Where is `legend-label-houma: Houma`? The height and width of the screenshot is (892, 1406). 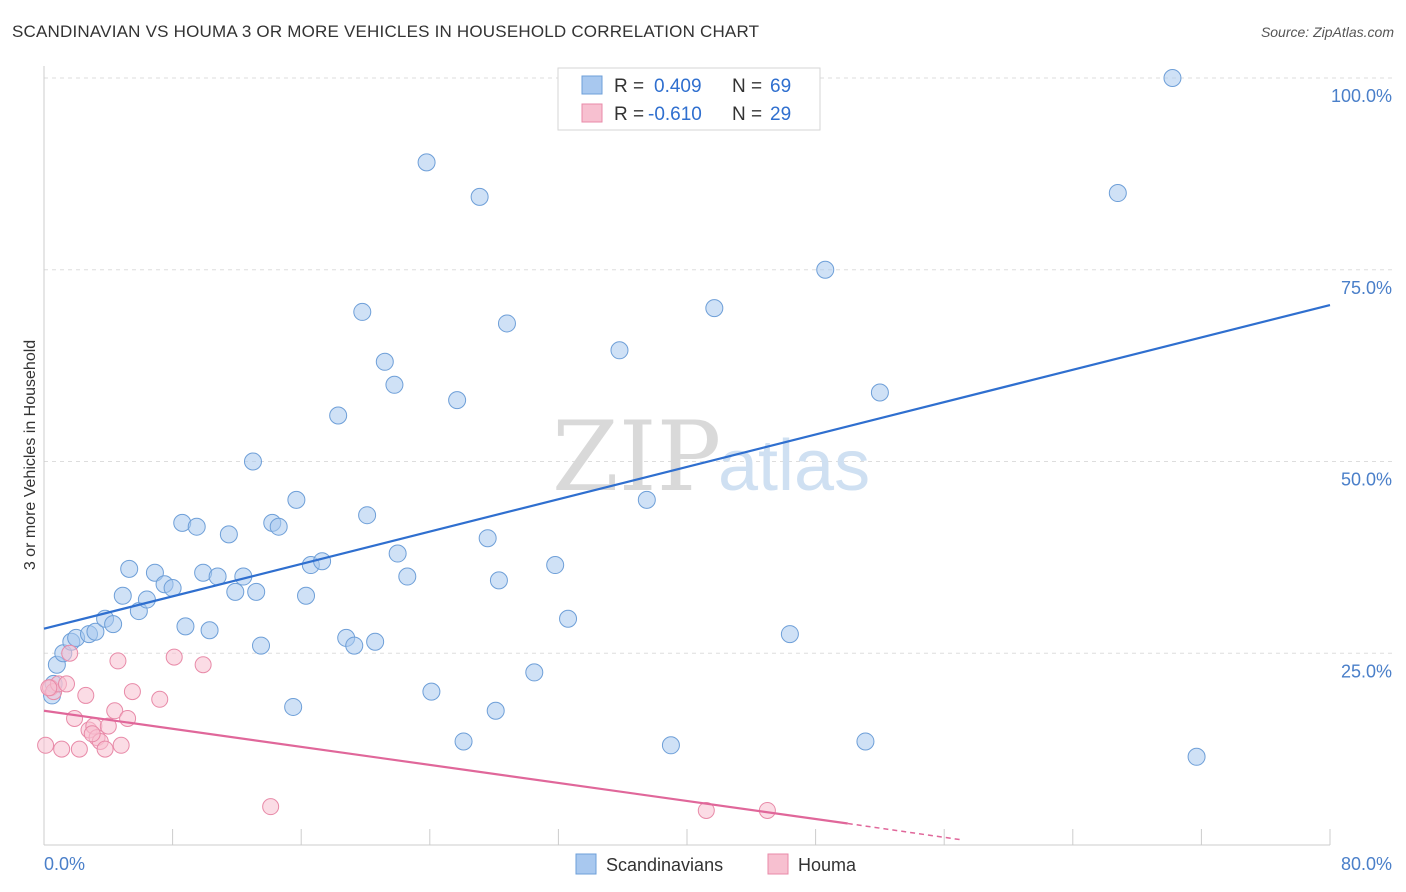 legend-label-houma: Houma is located at coordinates (827, 865).